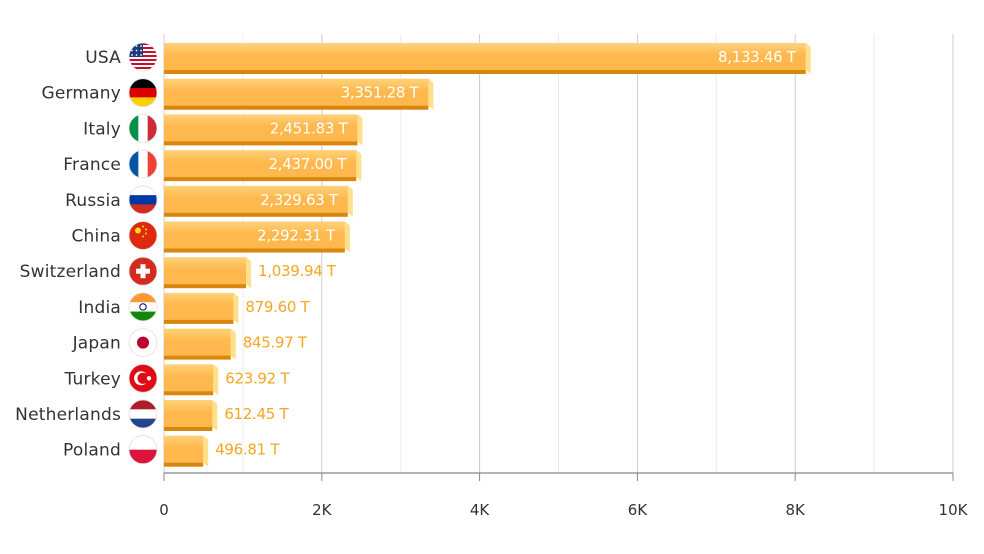 Image resolution: width=984 pixels, height=554 pixels. Describe the element at coordinates (480, 510) in the screenshot. I see `x-tick-label: 4K` at that location.